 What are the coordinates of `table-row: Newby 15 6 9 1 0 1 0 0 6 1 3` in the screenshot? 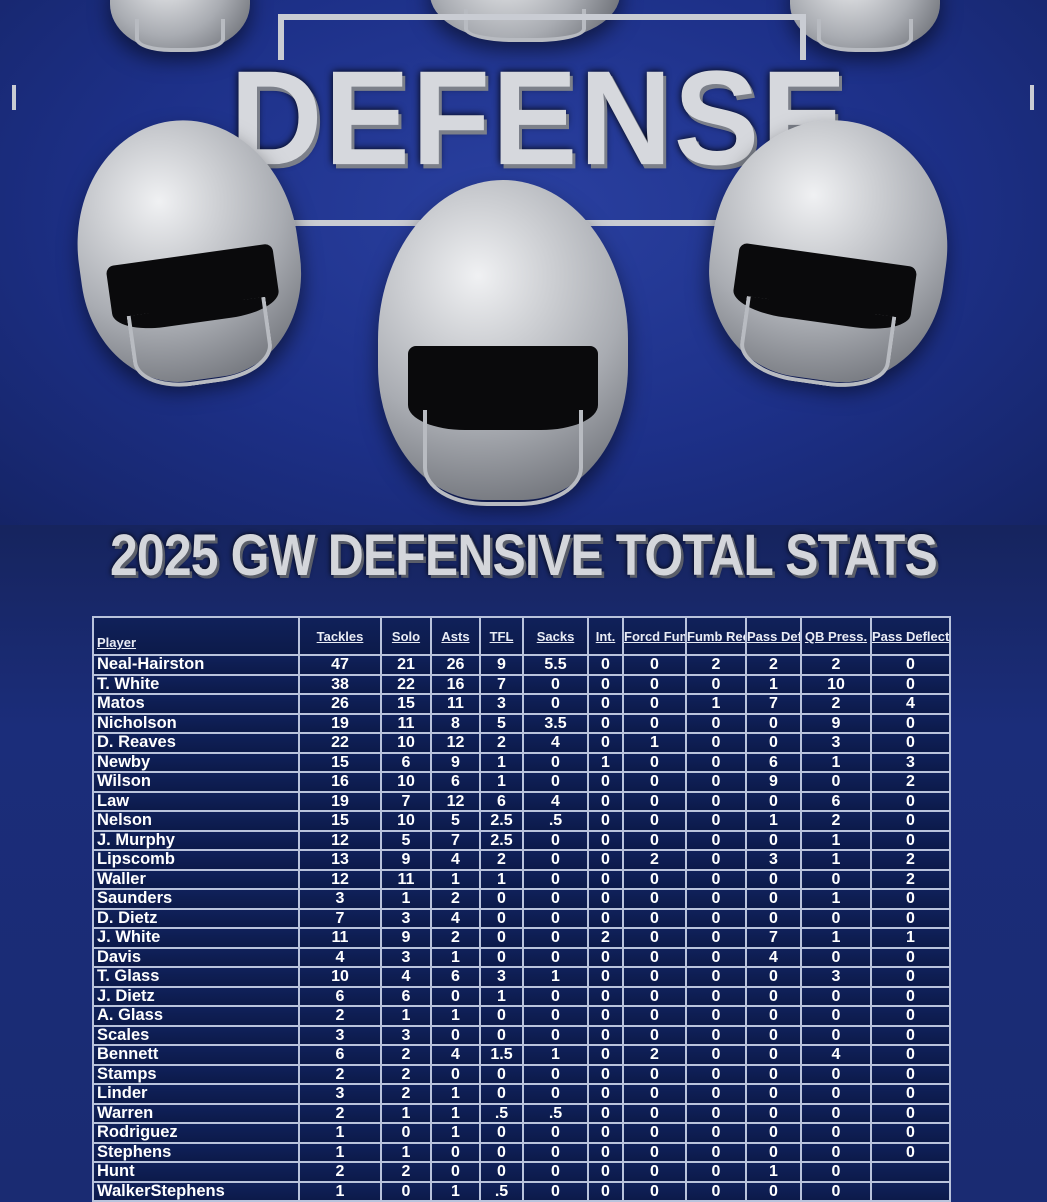 It's located at (521, 762).